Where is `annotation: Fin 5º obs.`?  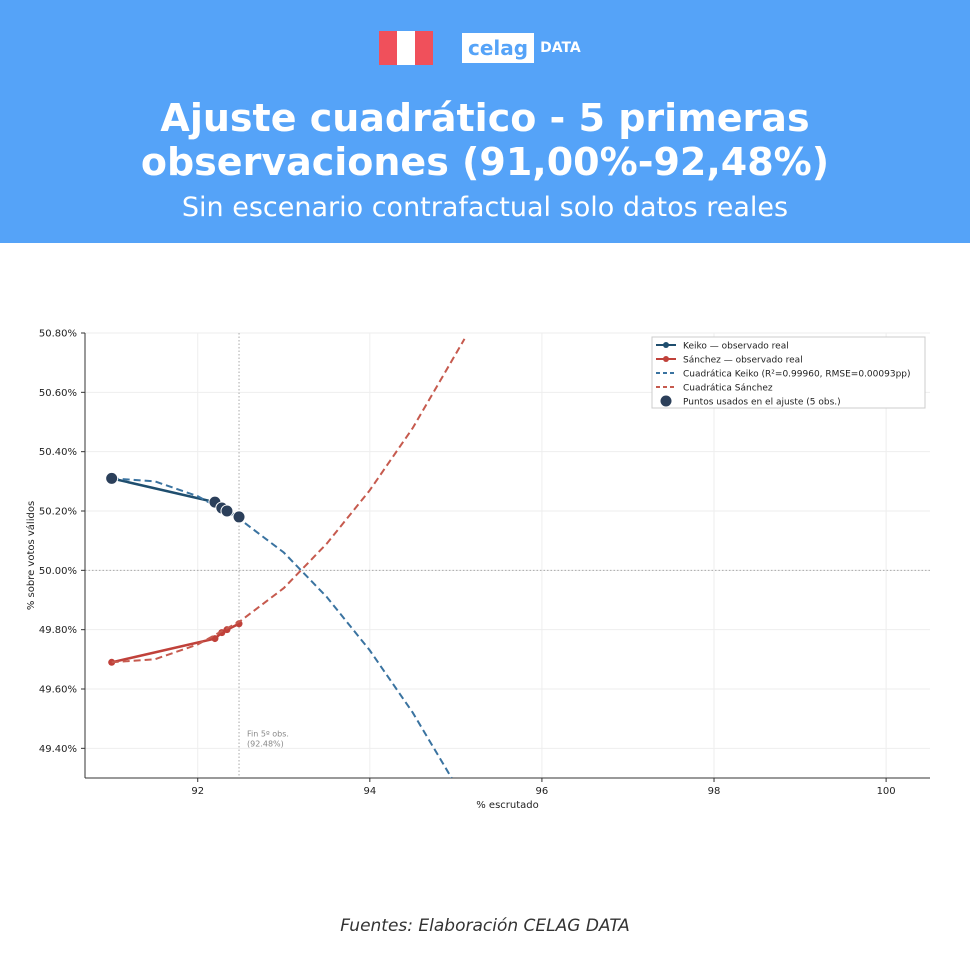 annotation: Fin 5º obs. is located at coordinates (268, 733).